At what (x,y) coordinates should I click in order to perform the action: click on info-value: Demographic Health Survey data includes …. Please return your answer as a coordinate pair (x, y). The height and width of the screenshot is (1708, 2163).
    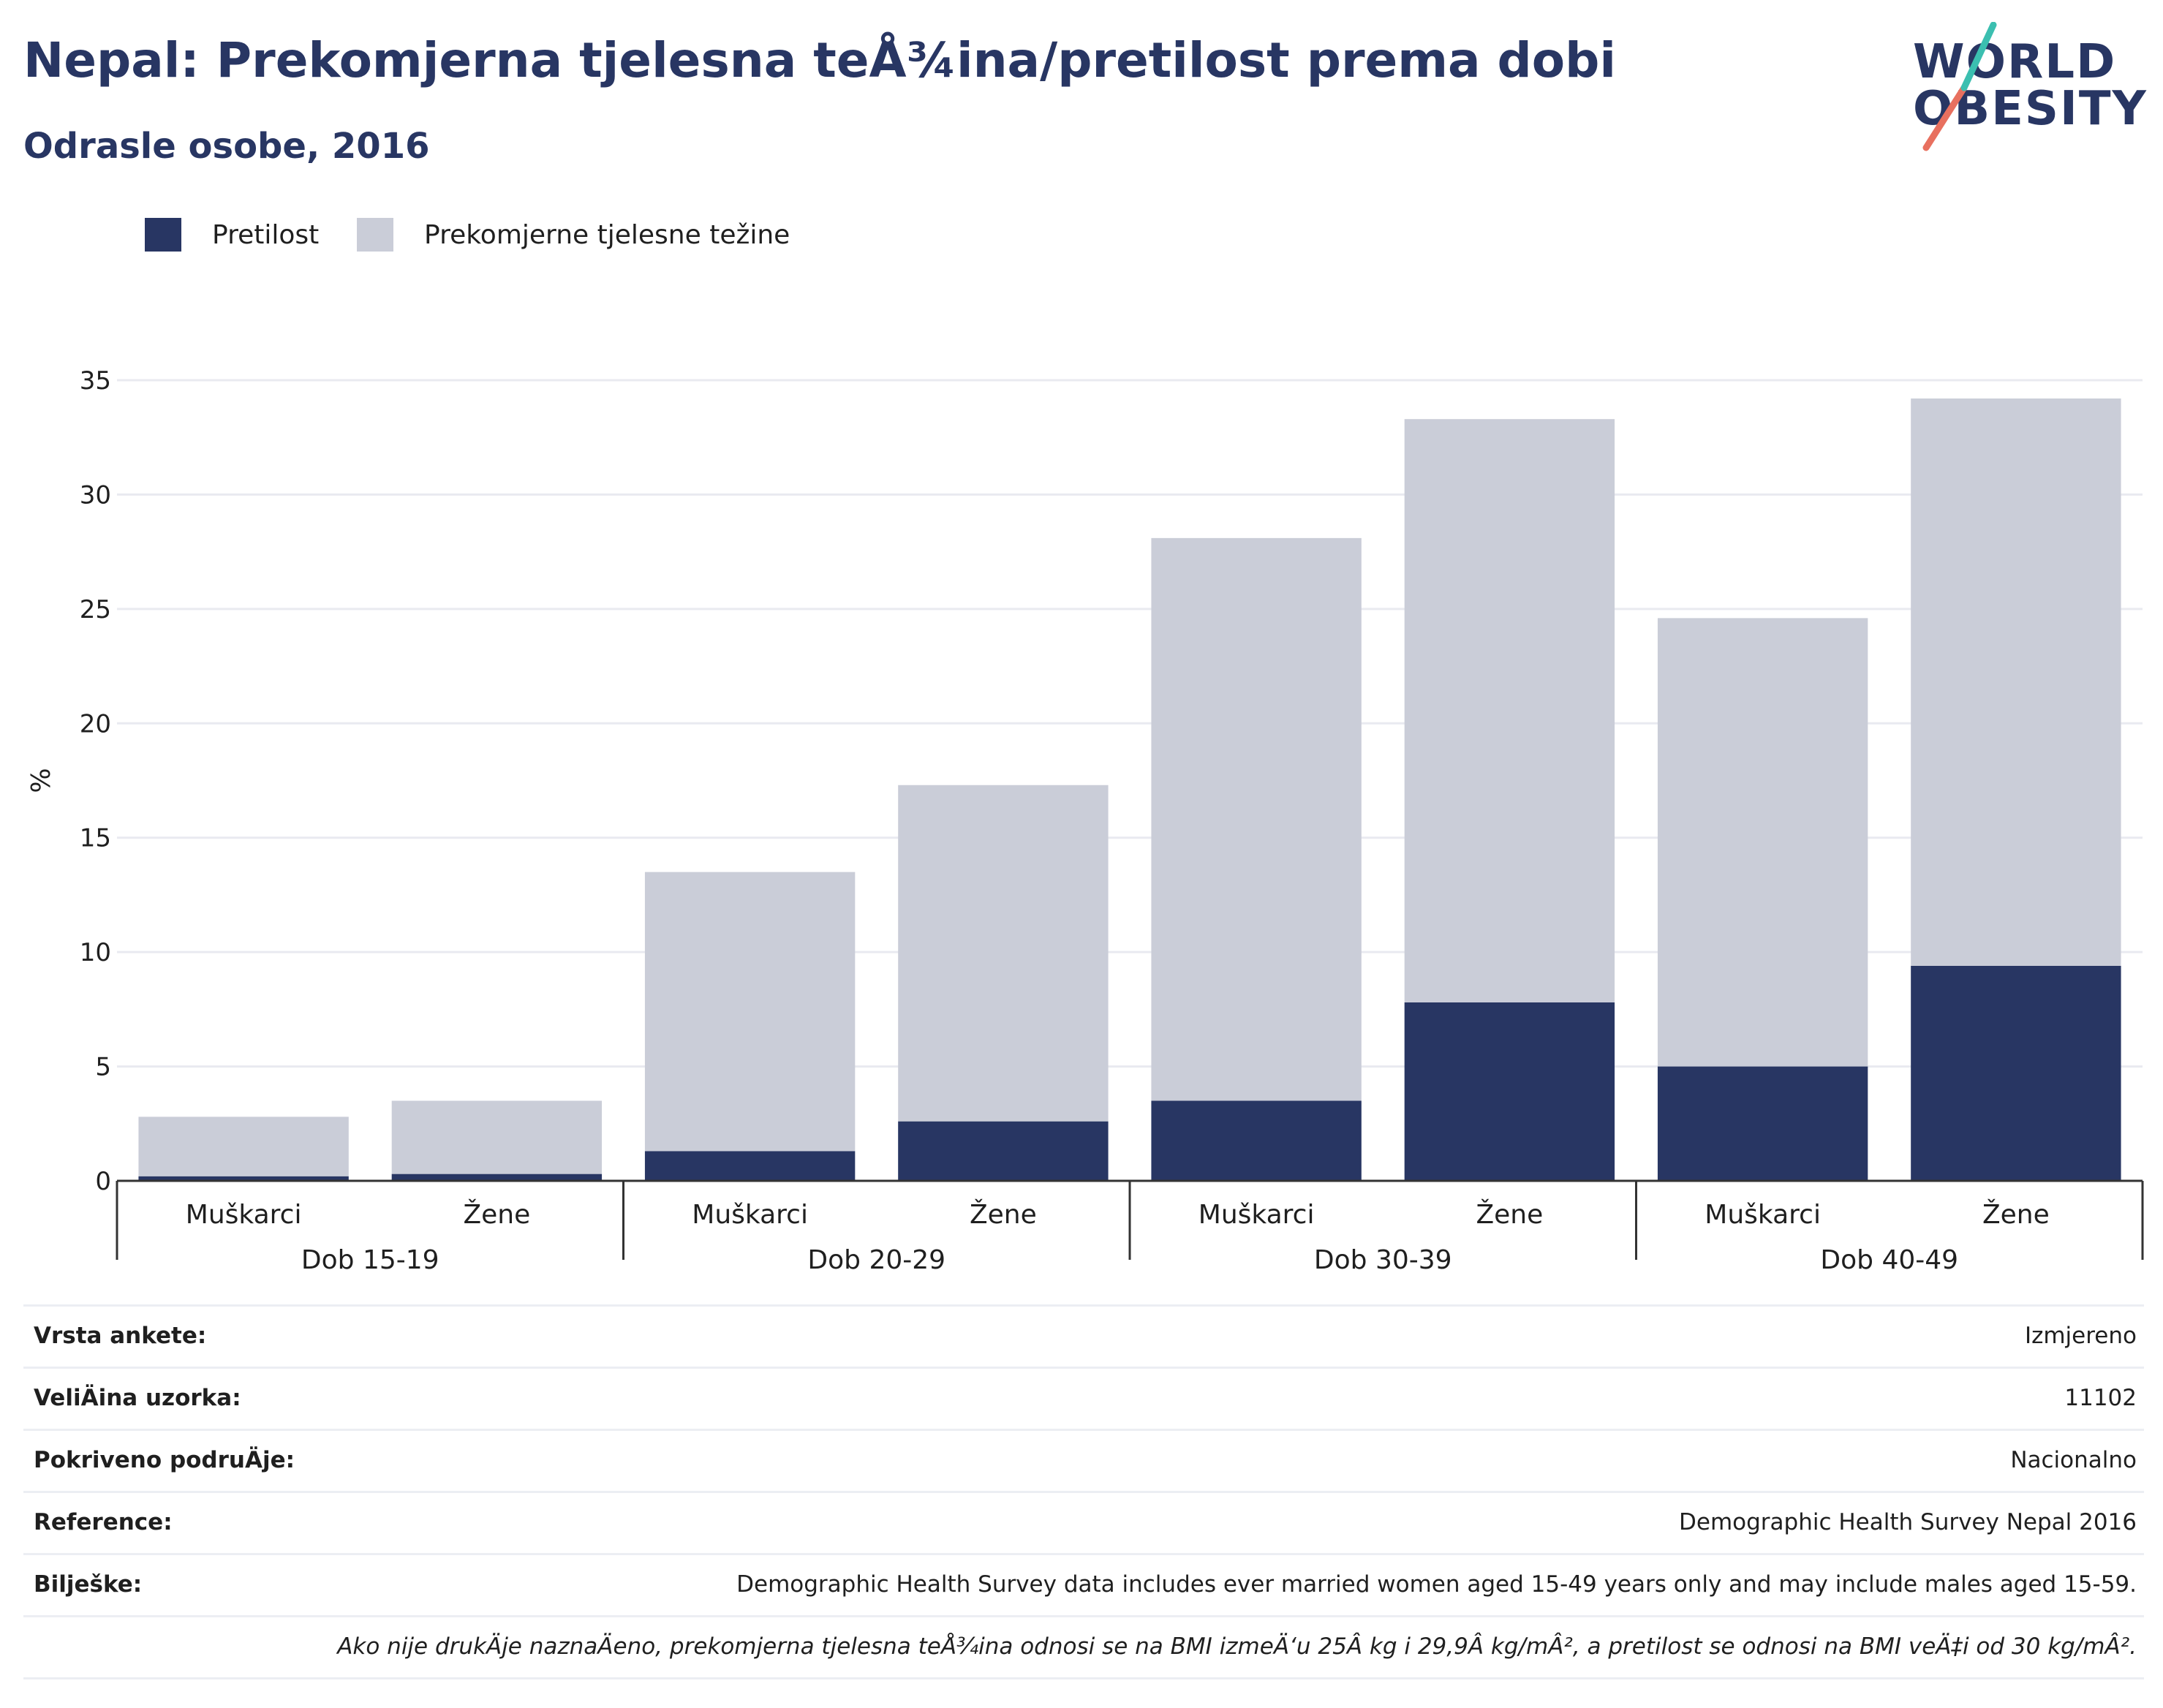
    Looking at the image, I should click on (1436, 1584).